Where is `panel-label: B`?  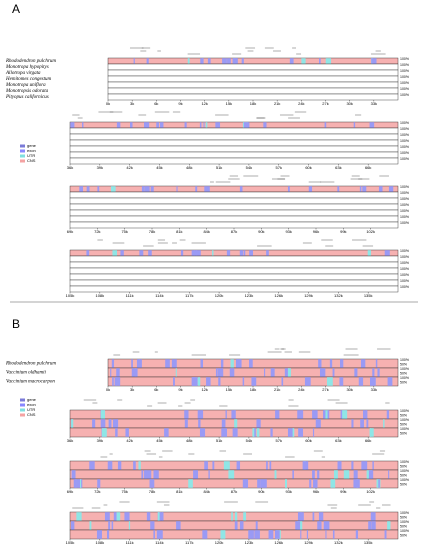
panel-label: B is located at coordinates (16, 324).